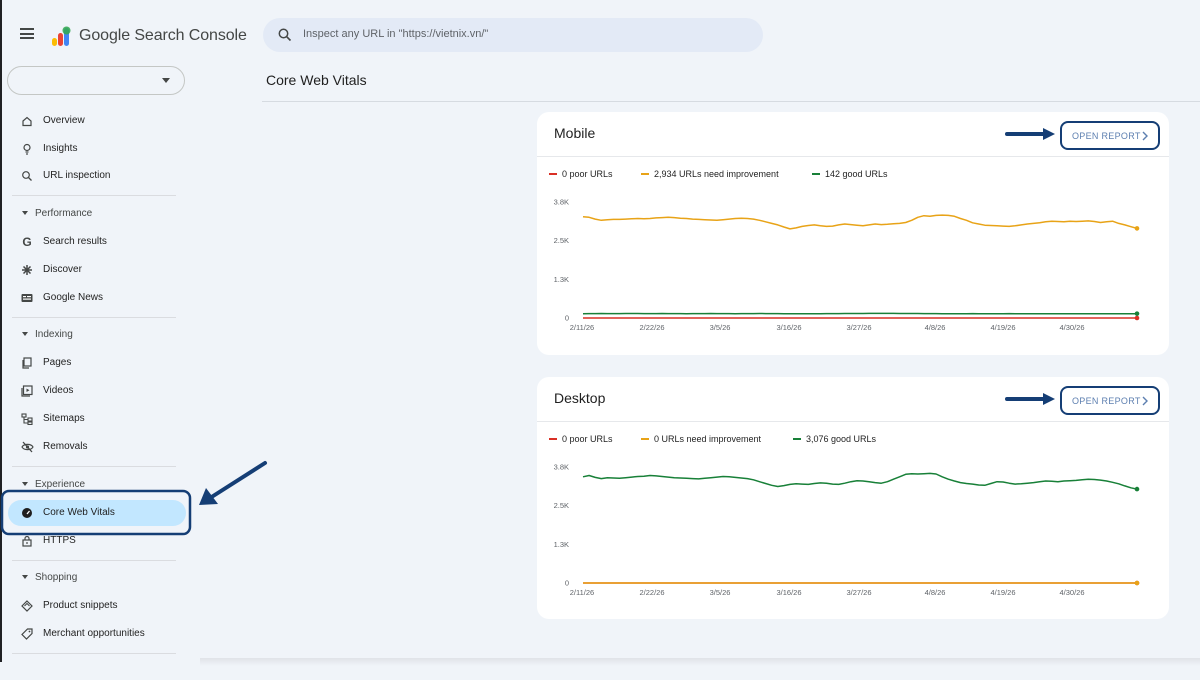 The height and width of the screenshot is (680, 1200). I want to click on sidebar-item-label: HTTPS, so click(59, 540).